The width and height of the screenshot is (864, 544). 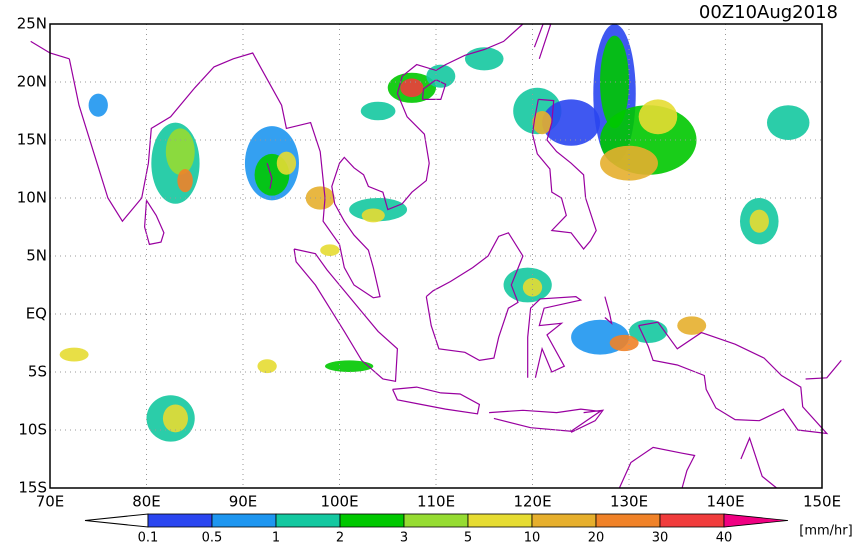 I want to click on x-tick-label: 140E, so click(x=725, y=502).